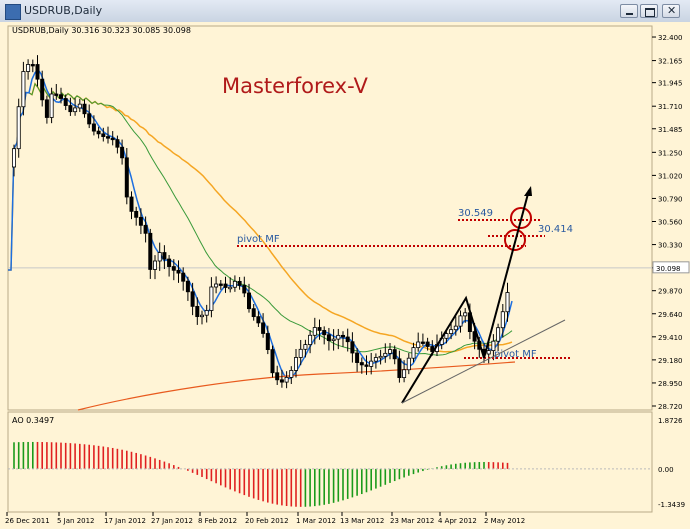 The image size is (690, 529). I want to click on arrow-head-icon, so click(528, 191).